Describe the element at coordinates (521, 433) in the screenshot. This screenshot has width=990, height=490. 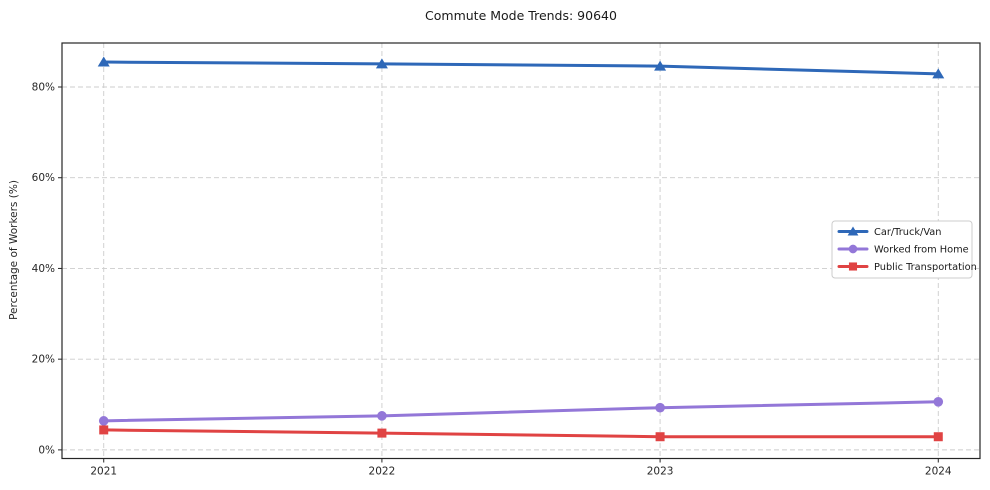
I see `series-line-square` at that location.